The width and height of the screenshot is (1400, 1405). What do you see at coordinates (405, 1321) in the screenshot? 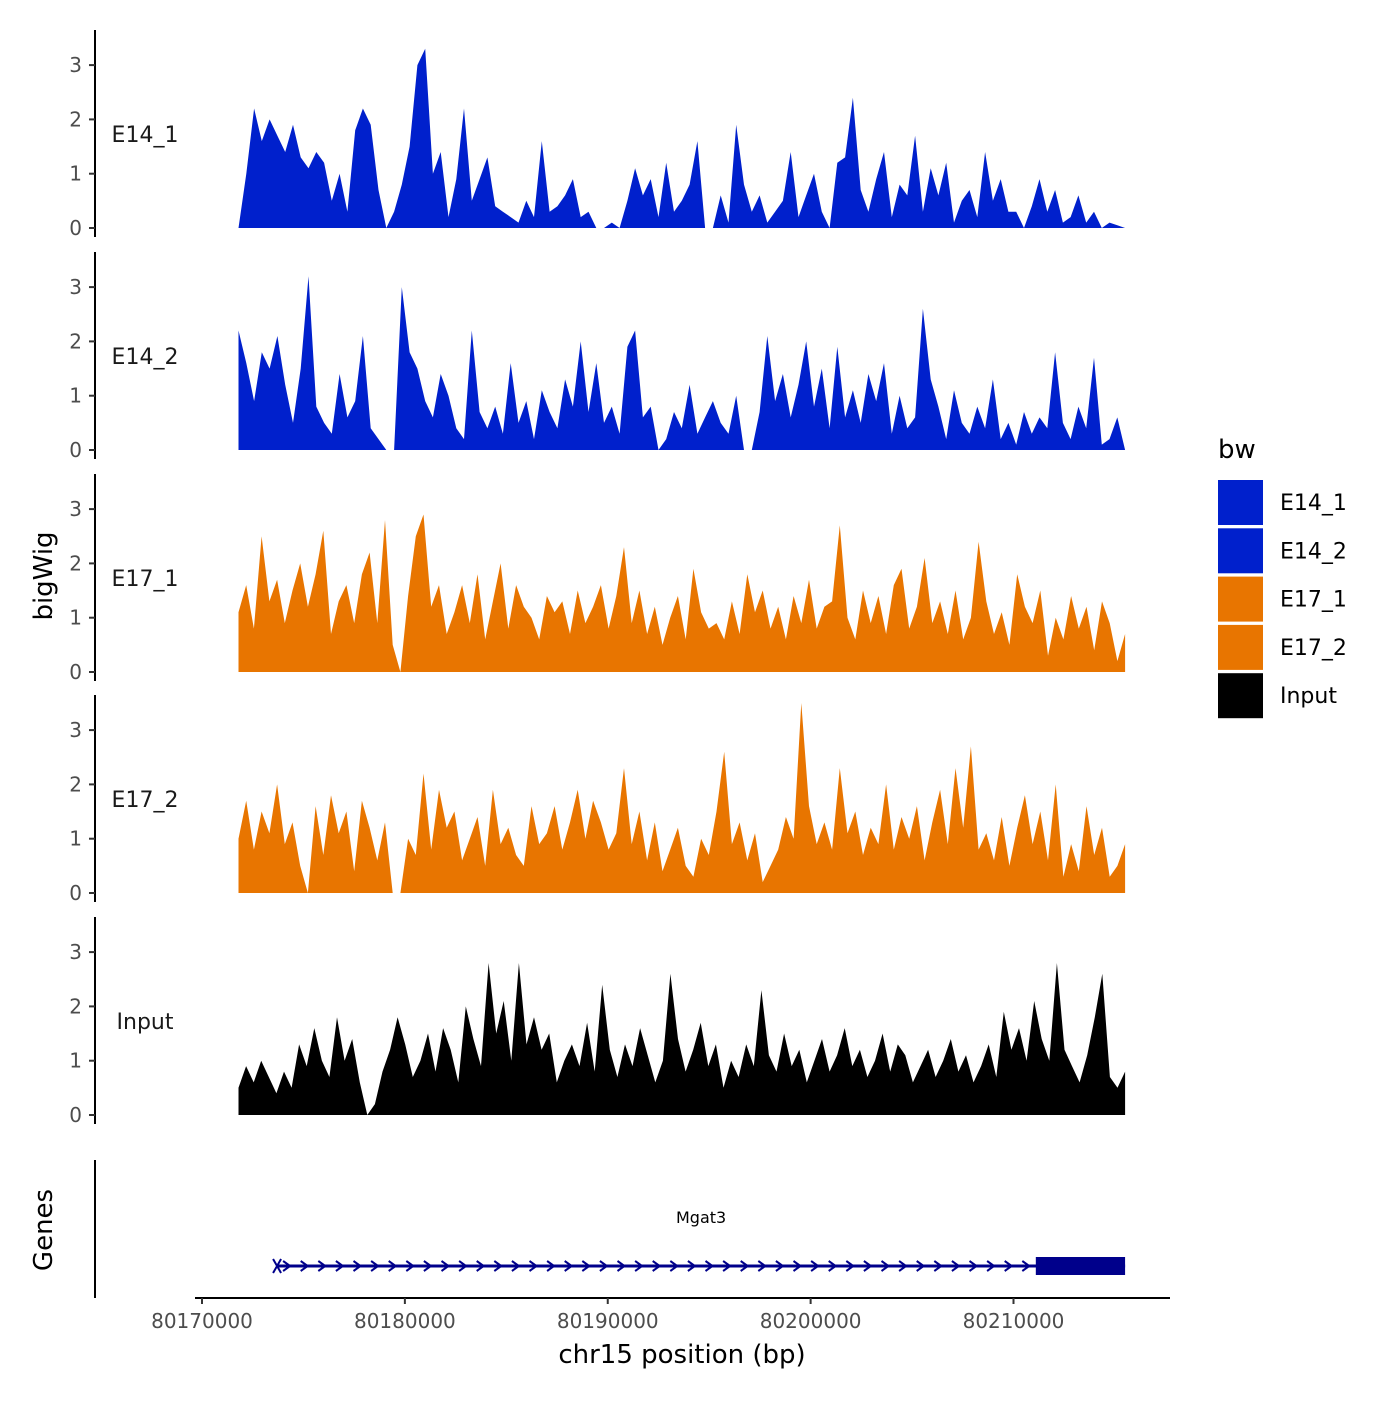
I see `x-tick-label: 80180000` at bounding box center [405, 1321].